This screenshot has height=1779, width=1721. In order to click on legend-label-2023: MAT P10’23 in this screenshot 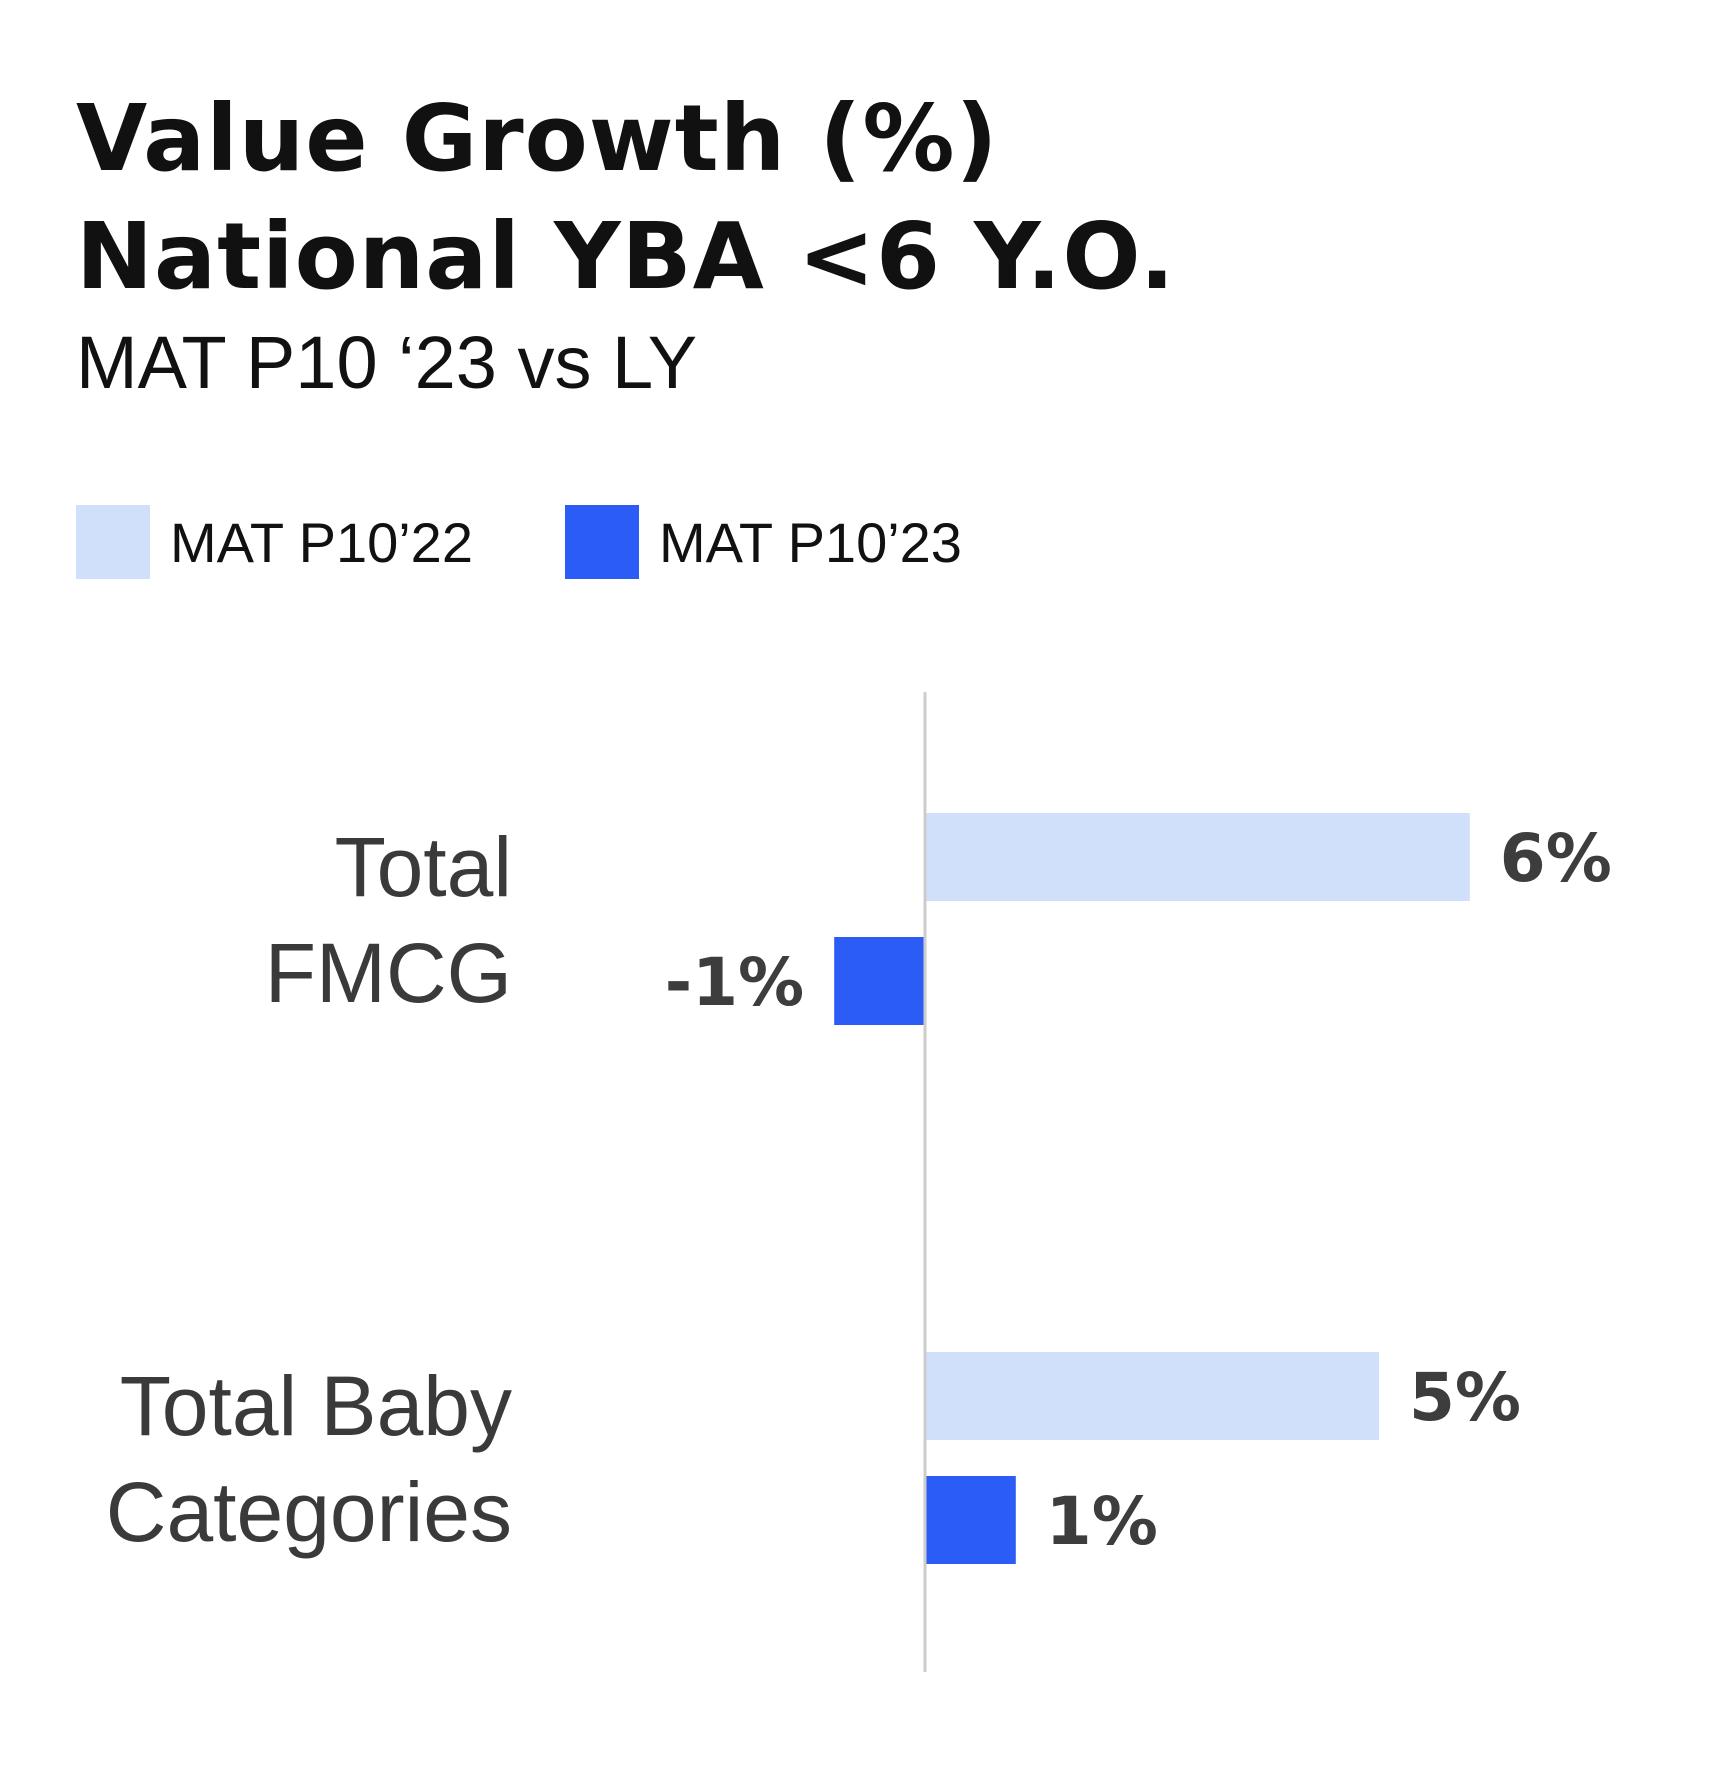, I will do `click(810, 542)`.